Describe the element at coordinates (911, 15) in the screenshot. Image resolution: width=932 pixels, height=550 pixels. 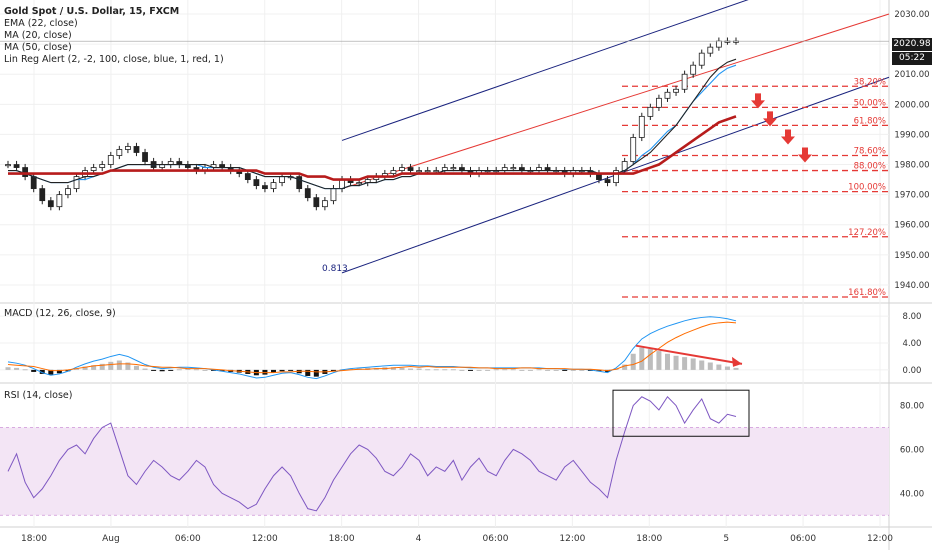
I see `price-tick-label: 2030.00` at that location.